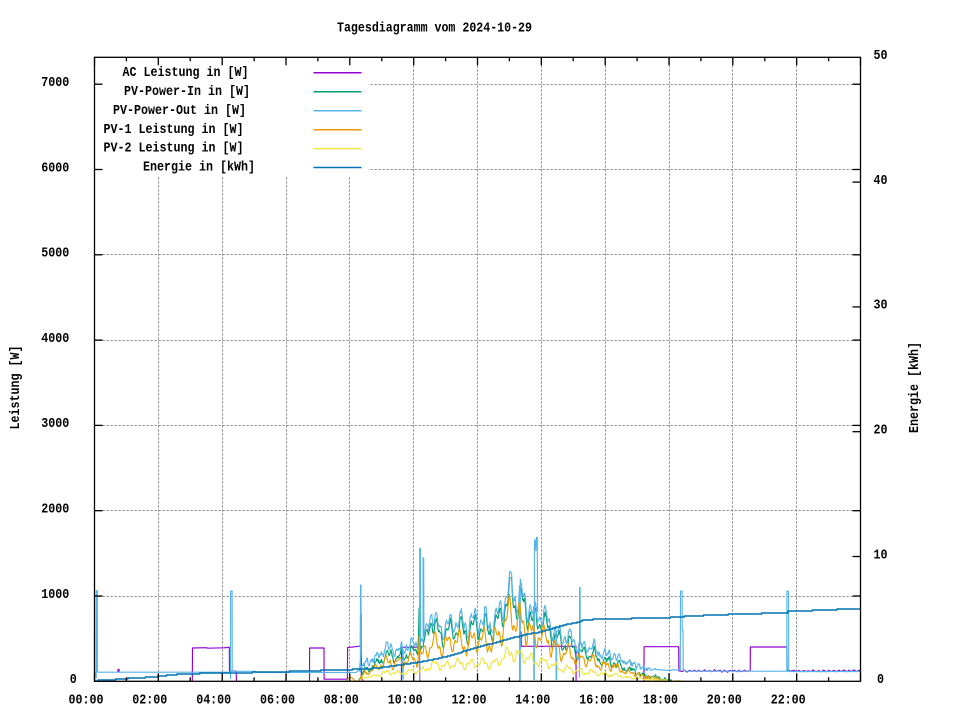  Describe the element at coordinates (55, 339) in the screenshot. I see `svg-text: 4000` at that location.